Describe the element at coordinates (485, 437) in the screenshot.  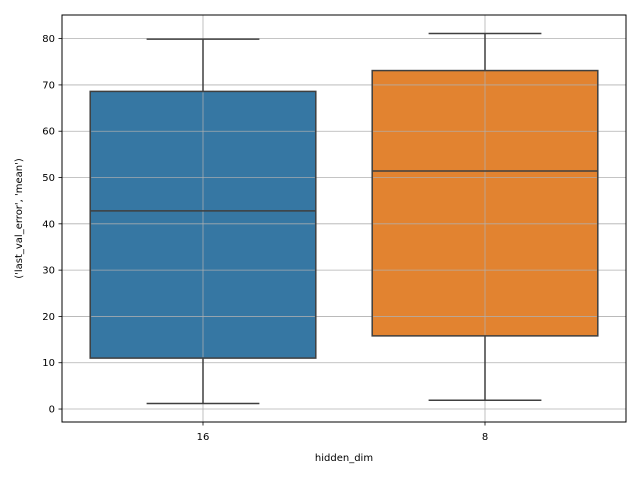
I see `x-tick-label: 8` at that location.